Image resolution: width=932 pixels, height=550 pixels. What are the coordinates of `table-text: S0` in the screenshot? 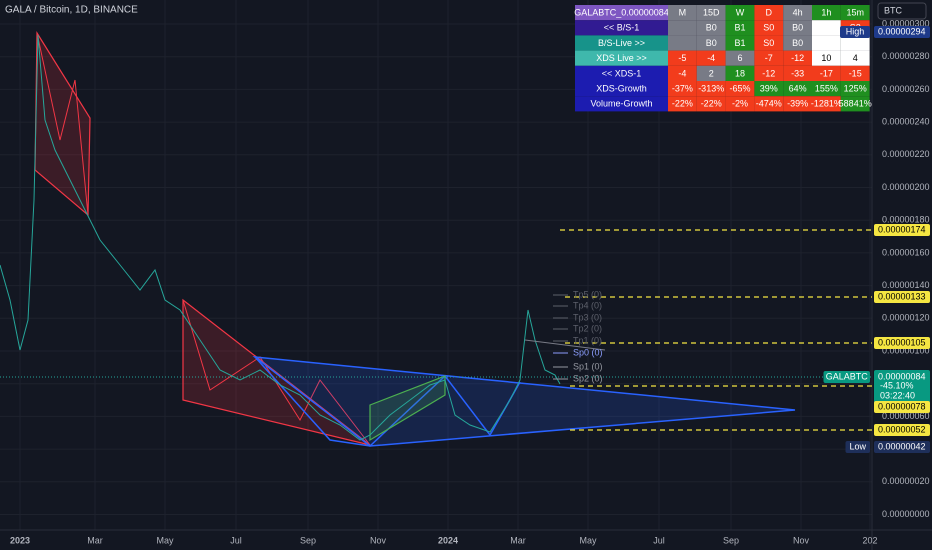 It's located at (768, 43).